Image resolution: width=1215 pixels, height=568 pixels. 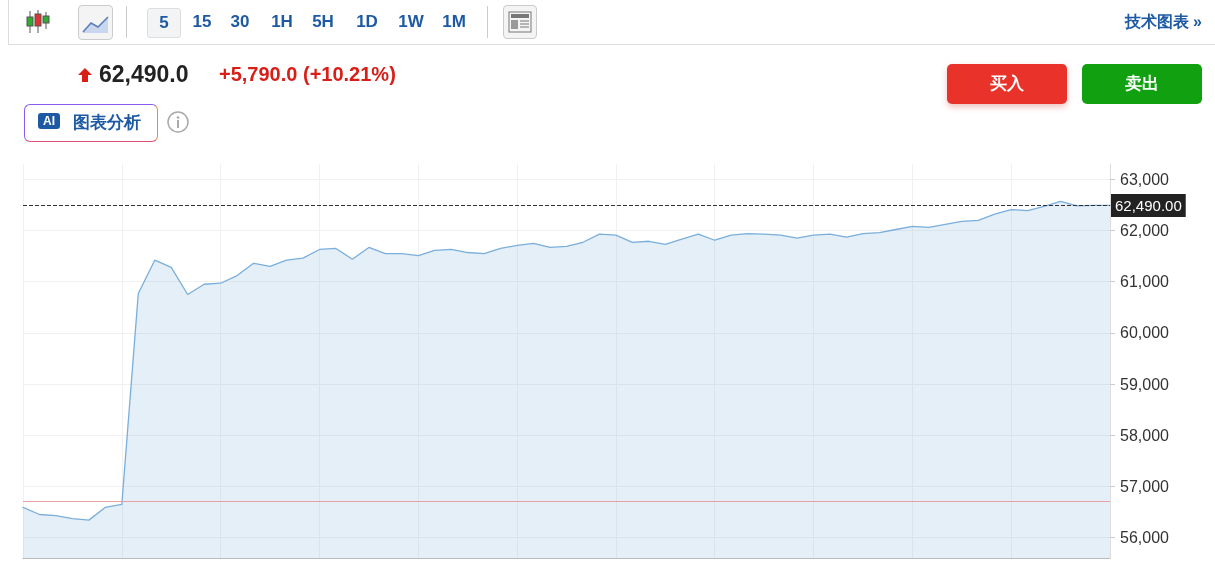 I want to click on text: 30, so click(x=240, y=22).